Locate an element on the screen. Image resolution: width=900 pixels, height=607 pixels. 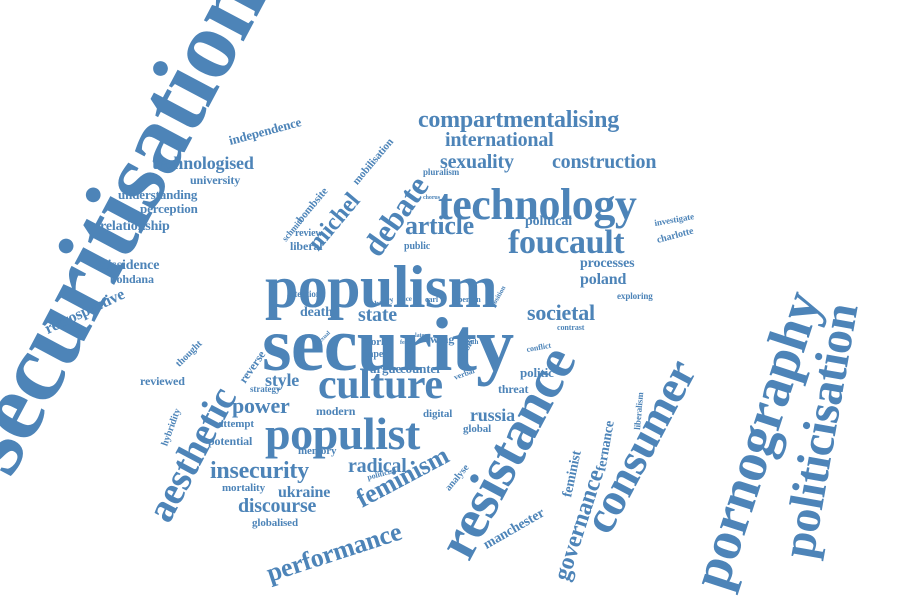
word-russia: russia is located at coordinates (492, 415).